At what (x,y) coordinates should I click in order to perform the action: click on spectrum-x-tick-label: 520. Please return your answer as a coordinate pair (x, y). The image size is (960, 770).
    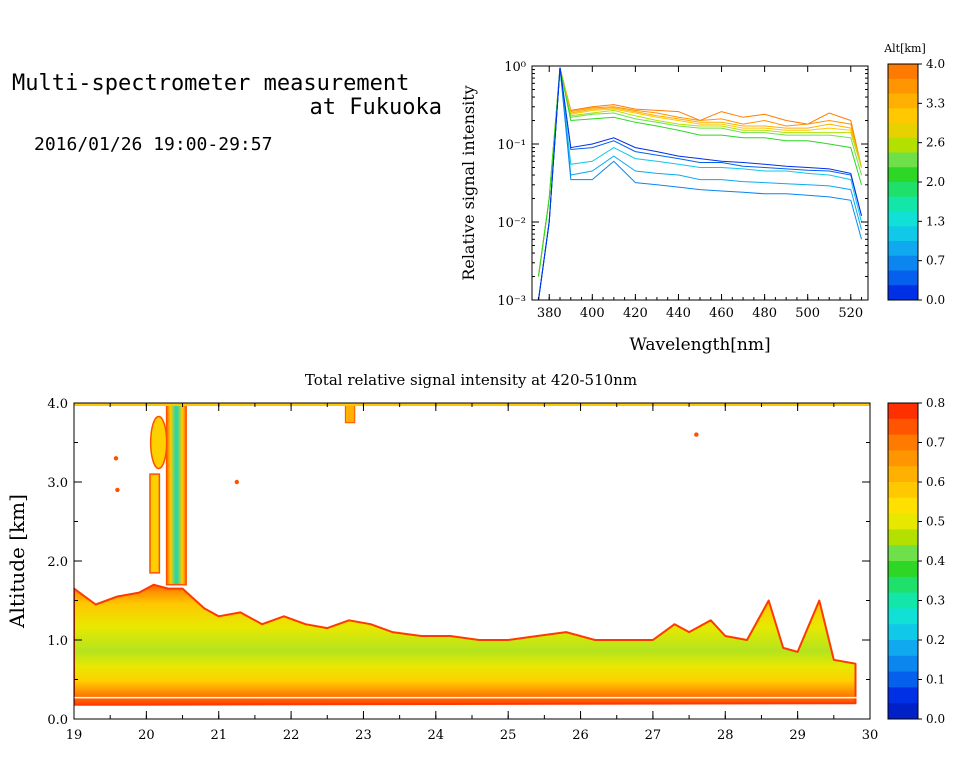
    Looking at the image, I should click on (850, 313).